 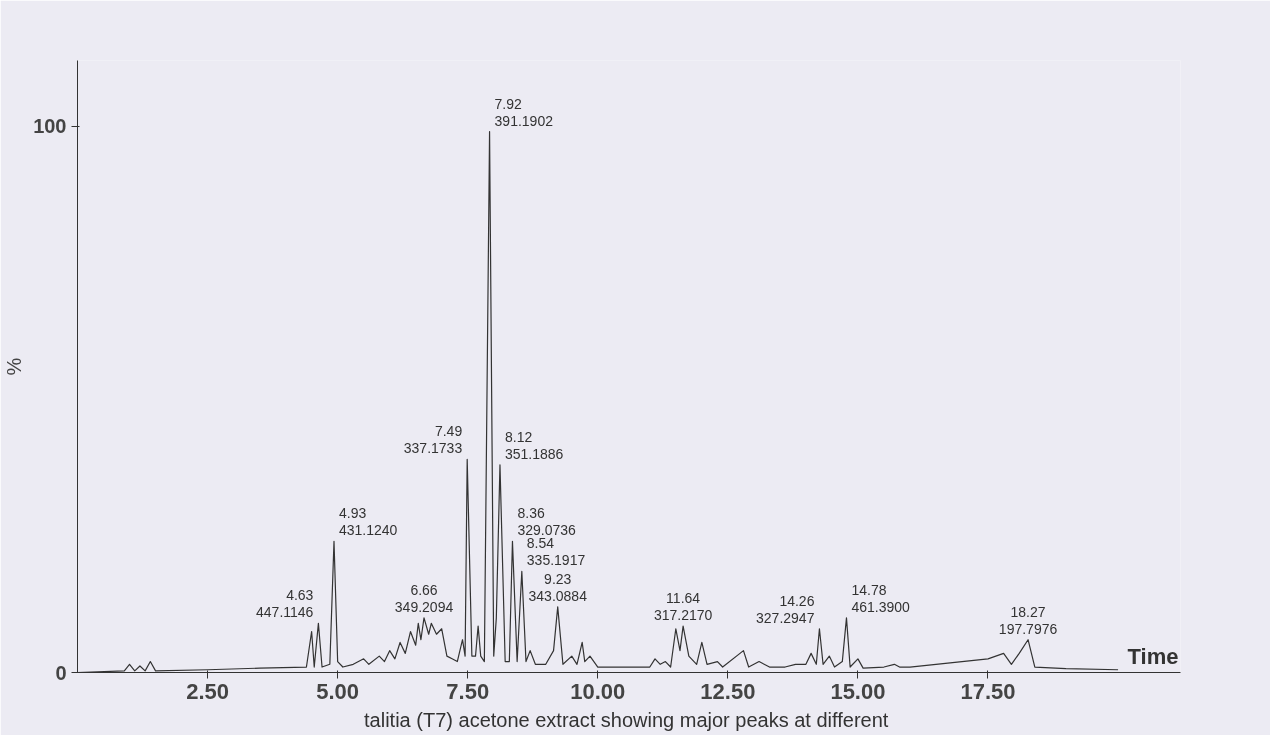 I want to click on annotation: 14.26 327.2947, so click(x=785, y=609).